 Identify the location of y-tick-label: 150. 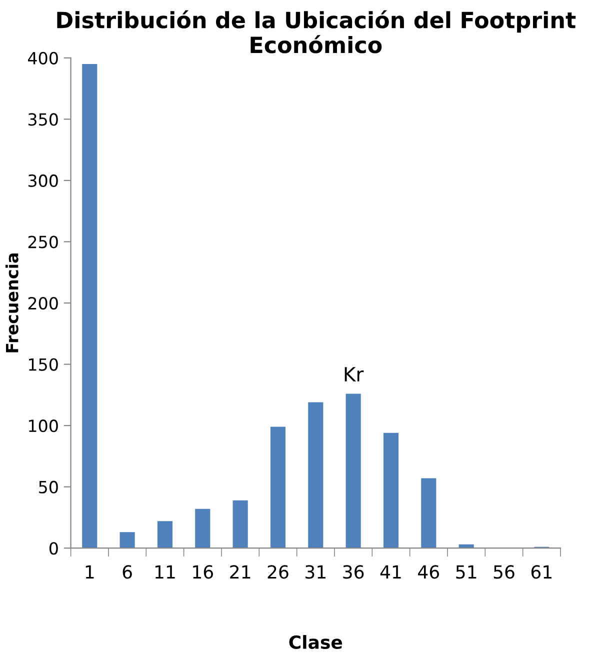
(43, 364).